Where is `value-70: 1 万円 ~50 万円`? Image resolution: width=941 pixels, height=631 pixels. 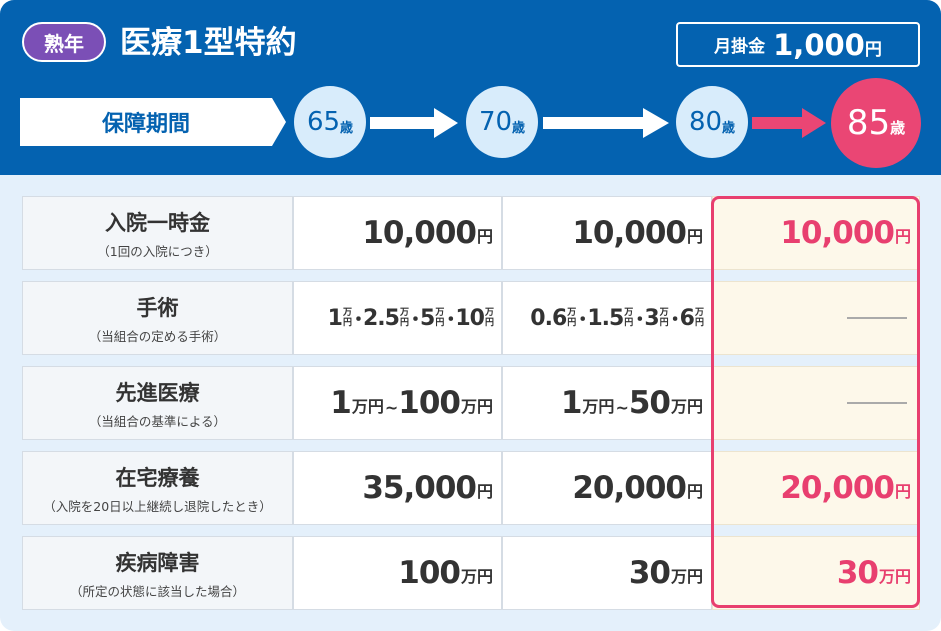
value-70: 1 万円 ~50 万円 is located at coordinates (607, 403).